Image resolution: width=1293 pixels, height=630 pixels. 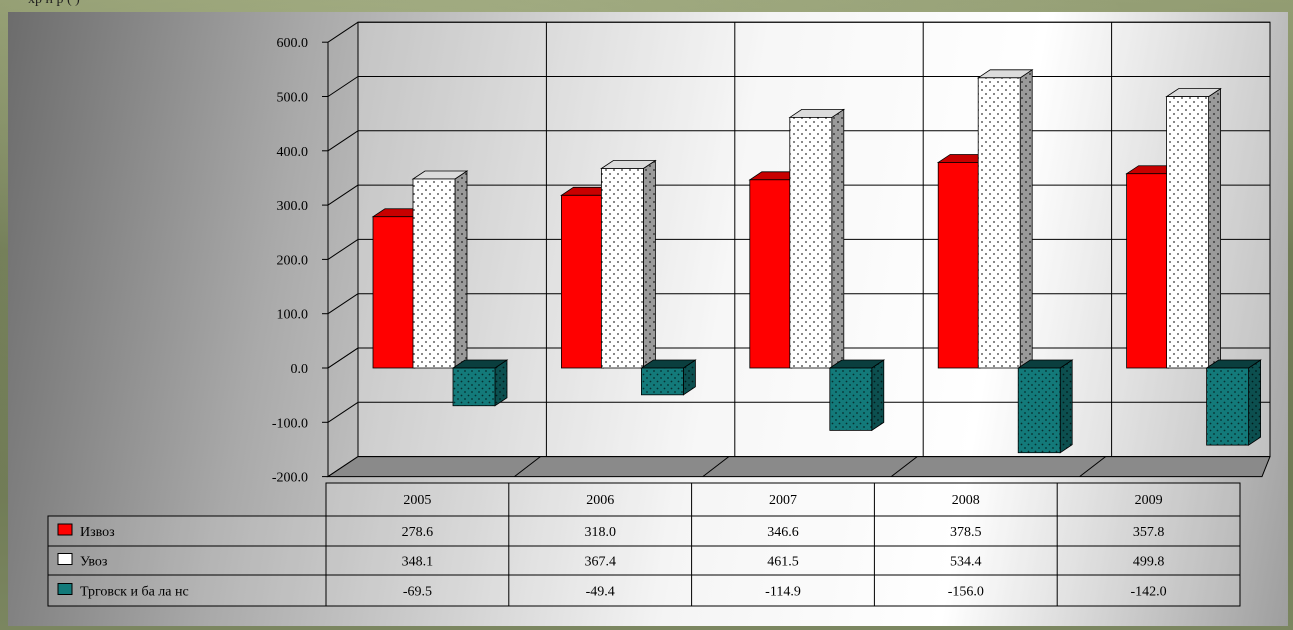 What do you see at coordinates (966, 532) in the screenshot?
I see `table-cell: 378.5` at bounding box center [966, 532].